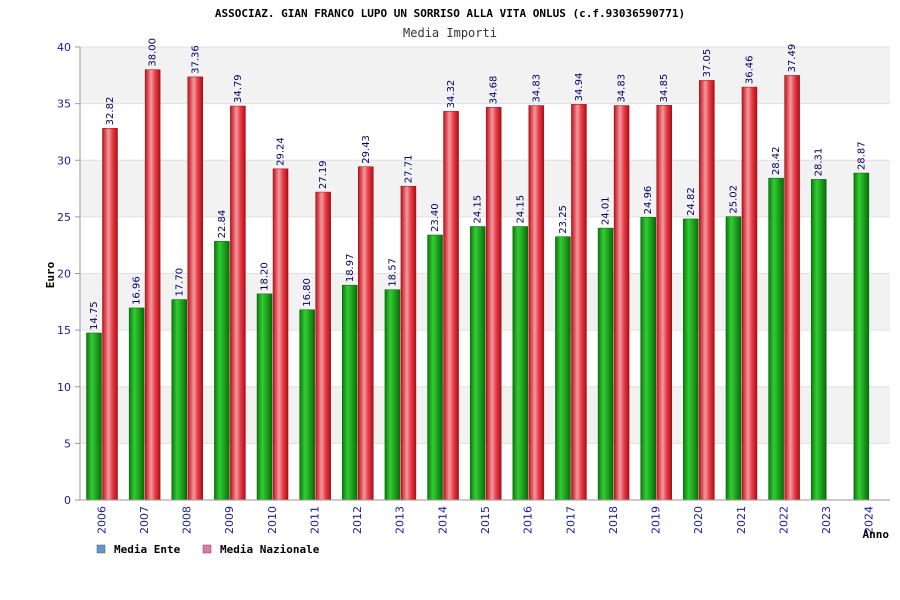 Image resolution: width=900 pixels, height=600 pixels. I want to click on x-tick-label: 2012, so click(357, 520).